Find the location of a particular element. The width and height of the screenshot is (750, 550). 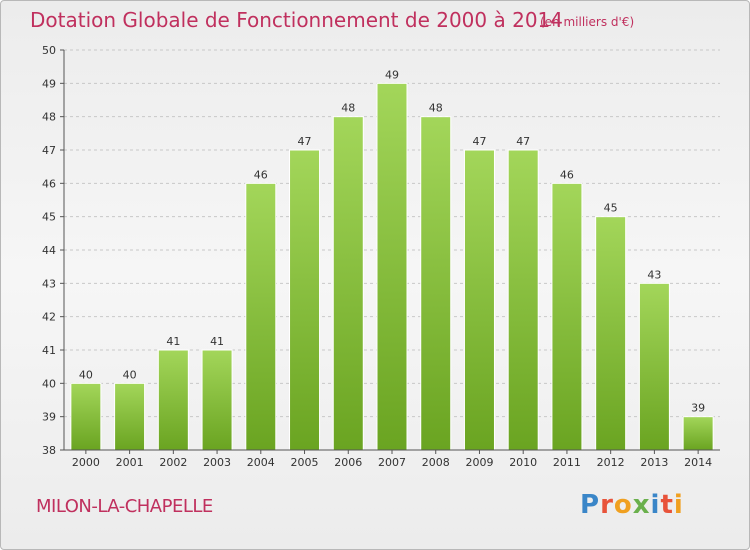

bar-2005 is located at coordinates (305, 300).